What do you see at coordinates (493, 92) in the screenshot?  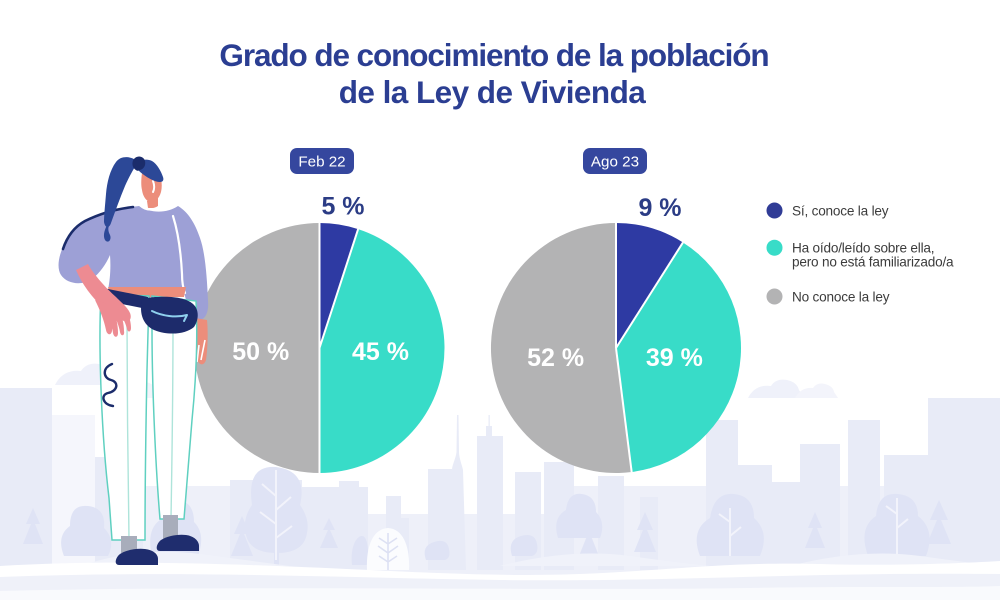 I see `svg-text: de la Ley de Vivienda` at bounding box center [493, 92].